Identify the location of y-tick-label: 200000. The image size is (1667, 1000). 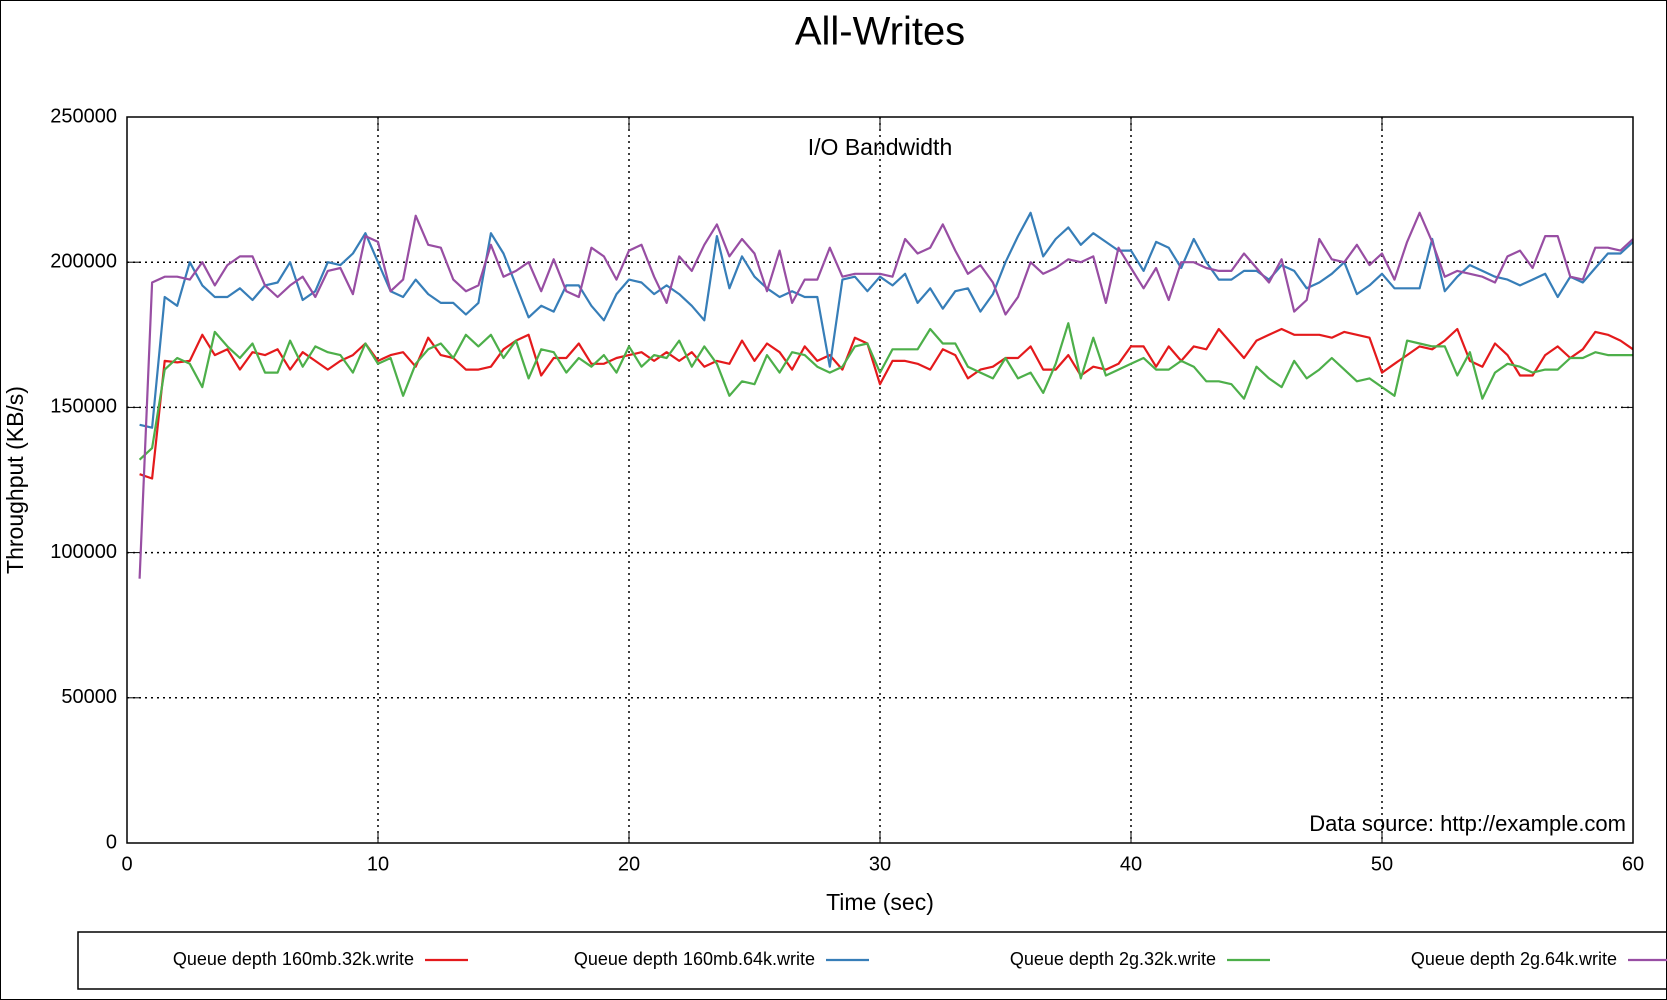
(83, 261).